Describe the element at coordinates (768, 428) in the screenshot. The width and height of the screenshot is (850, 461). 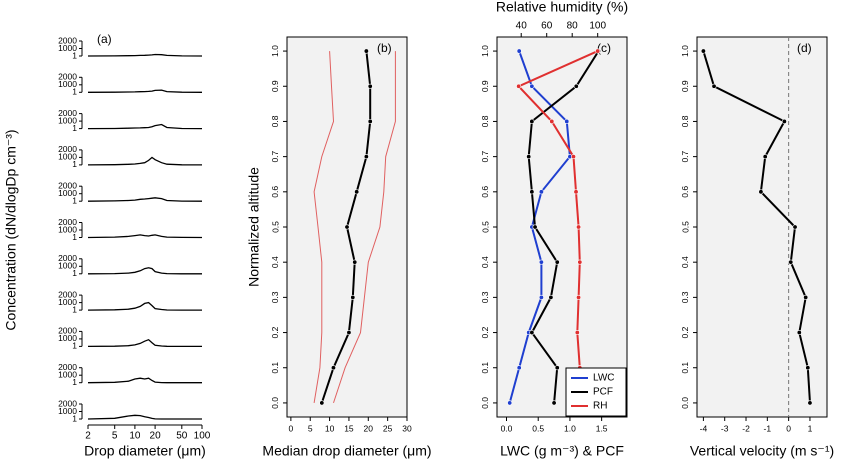
I see `x-tick-label: -1` at that location.